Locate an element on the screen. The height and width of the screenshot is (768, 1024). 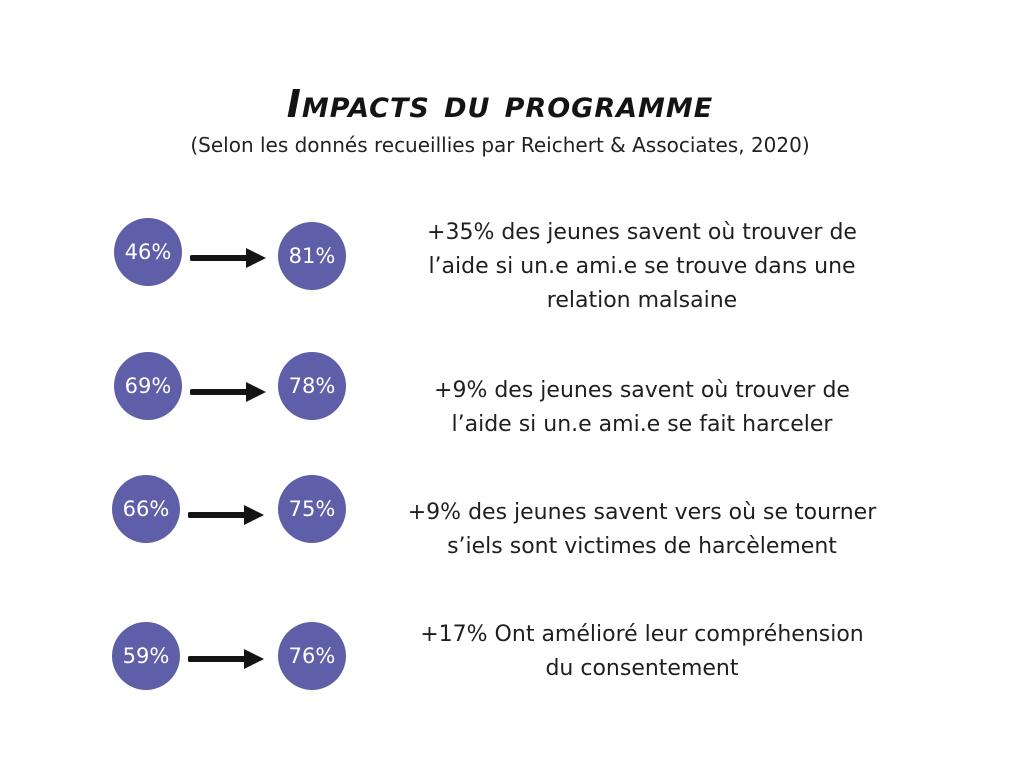
description-line: l’aide si un.e ami.e se trouve dans une is located at coordinates (642, 266).